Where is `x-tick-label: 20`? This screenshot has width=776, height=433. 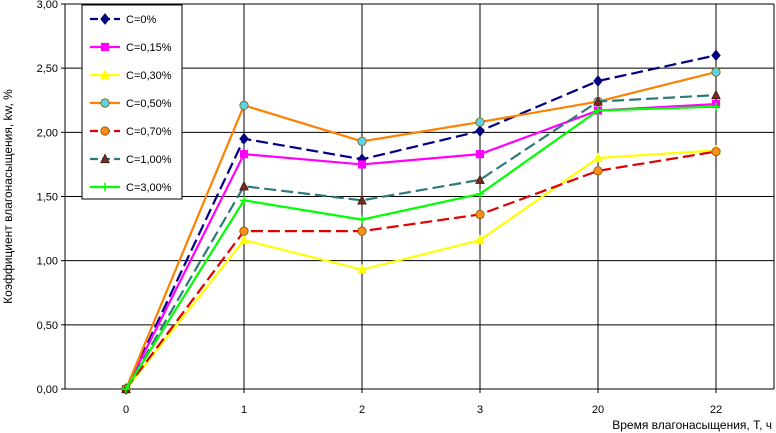 x-tick-label: 20 is located at coordinates (598, 410).